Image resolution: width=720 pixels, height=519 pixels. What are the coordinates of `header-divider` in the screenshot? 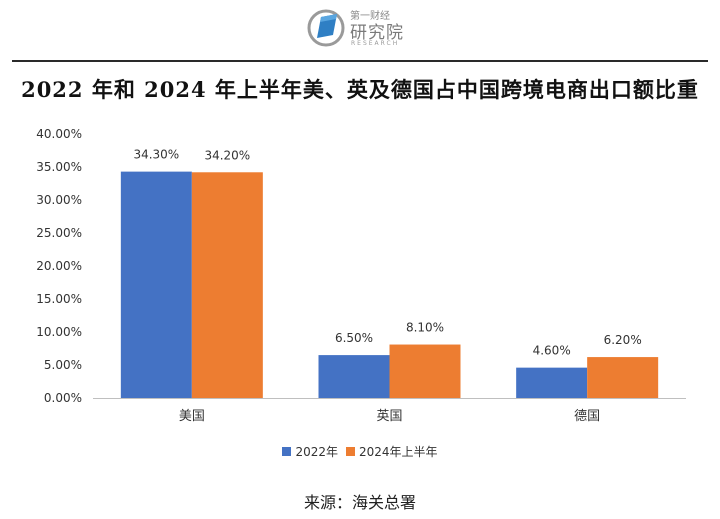 It's located at (360, 61).